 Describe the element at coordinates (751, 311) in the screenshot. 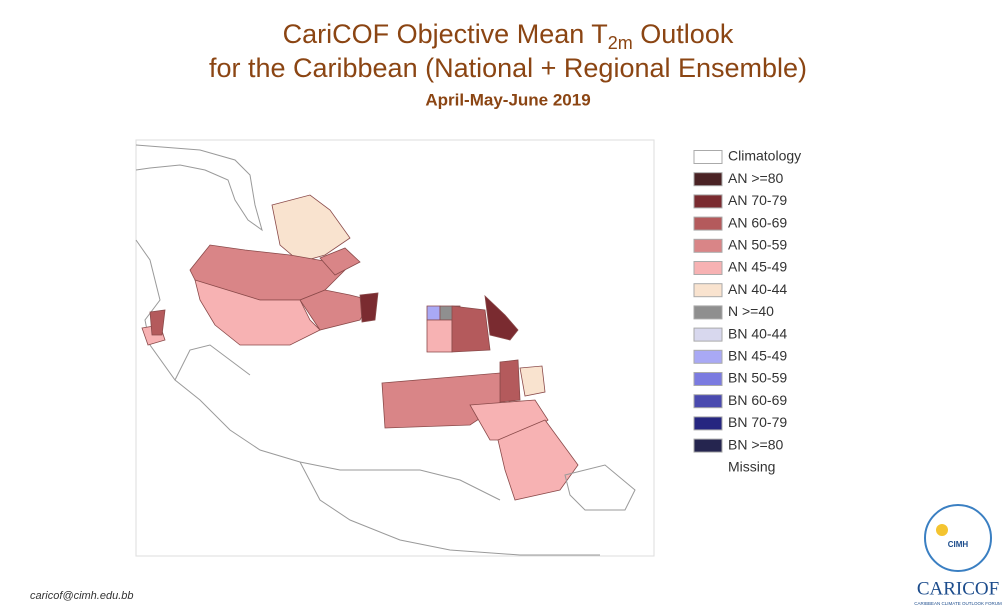

I see `legend-label: N >=40` at that location.